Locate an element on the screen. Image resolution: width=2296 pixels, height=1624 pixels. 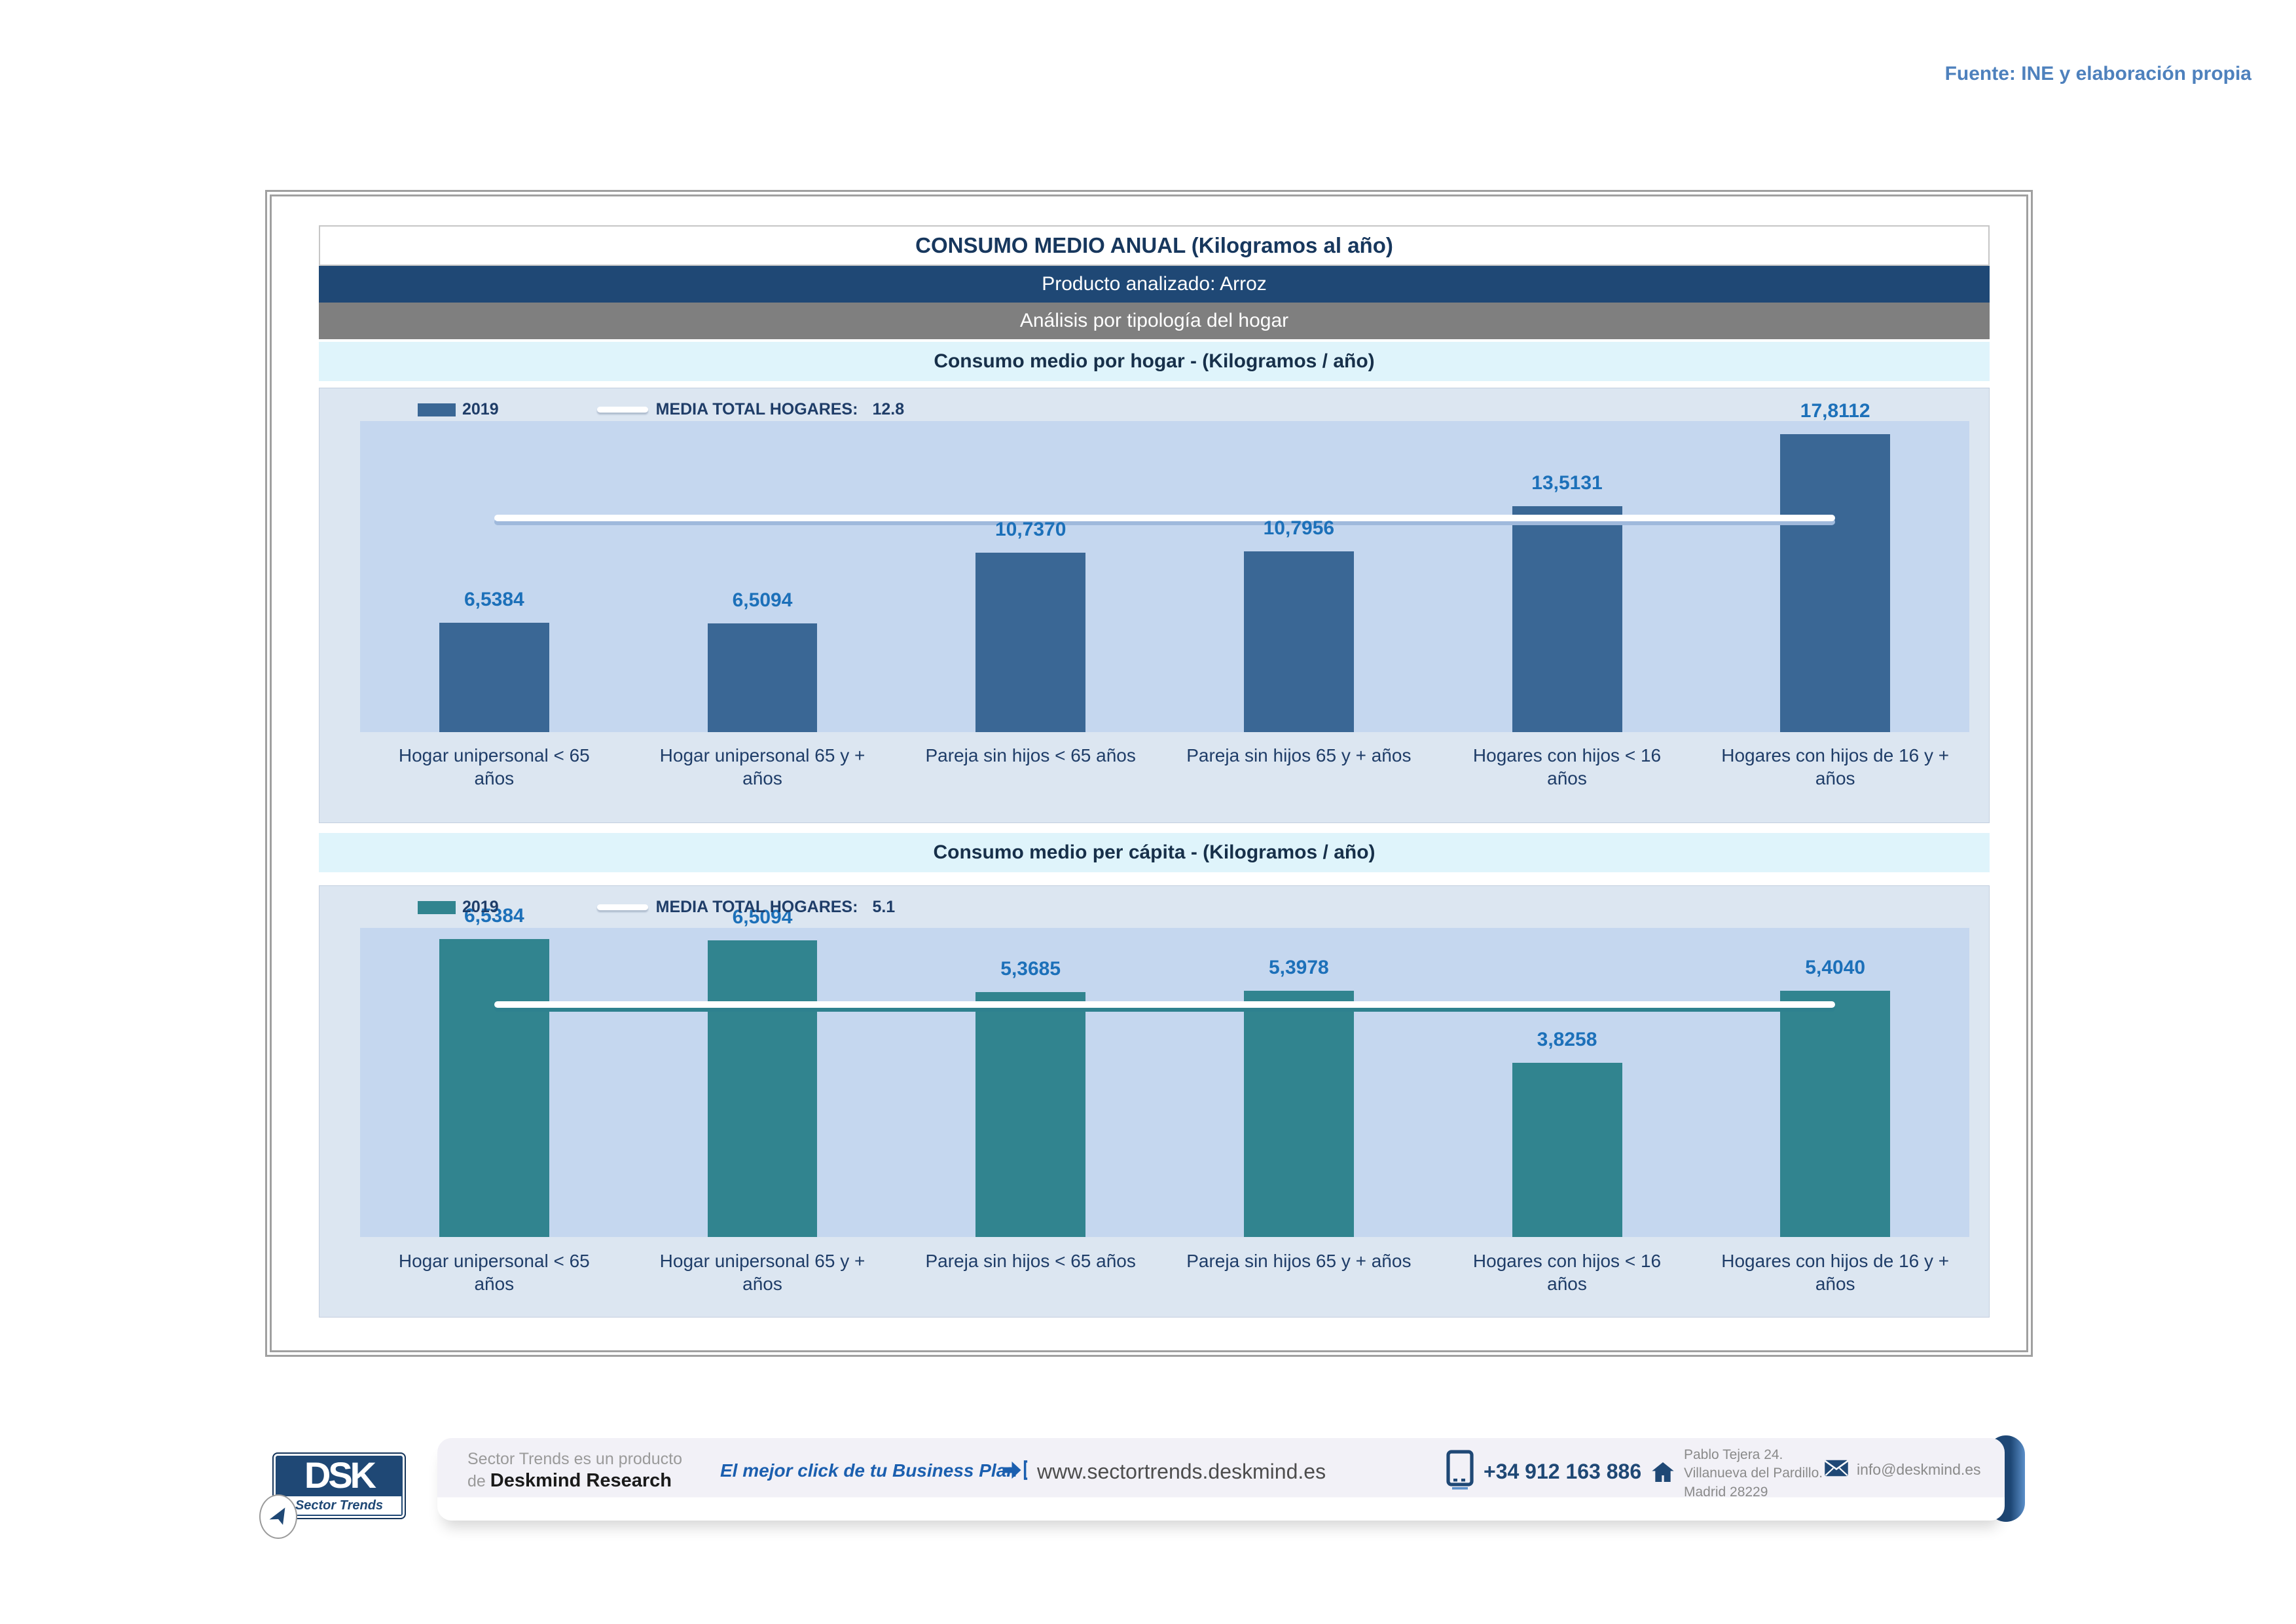
source-note: Fuente: INE y elaboración propia is located at coordinates (2097, 73).